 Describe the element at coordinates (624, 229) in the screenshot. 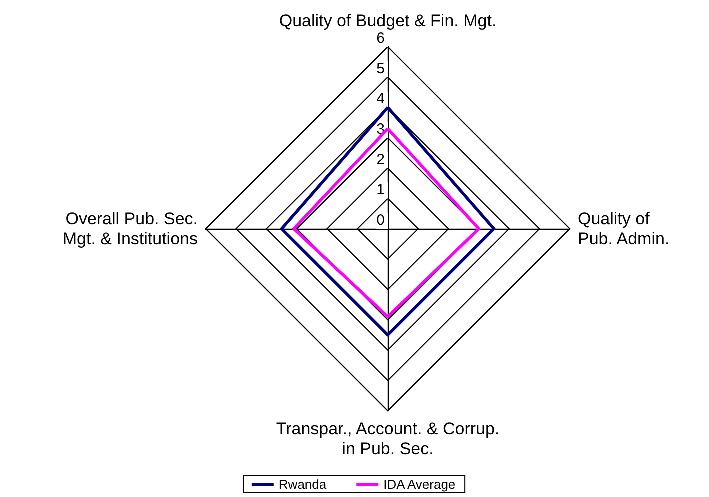

I see `spoke-label: Quality of Pub. Admin.` at that location.